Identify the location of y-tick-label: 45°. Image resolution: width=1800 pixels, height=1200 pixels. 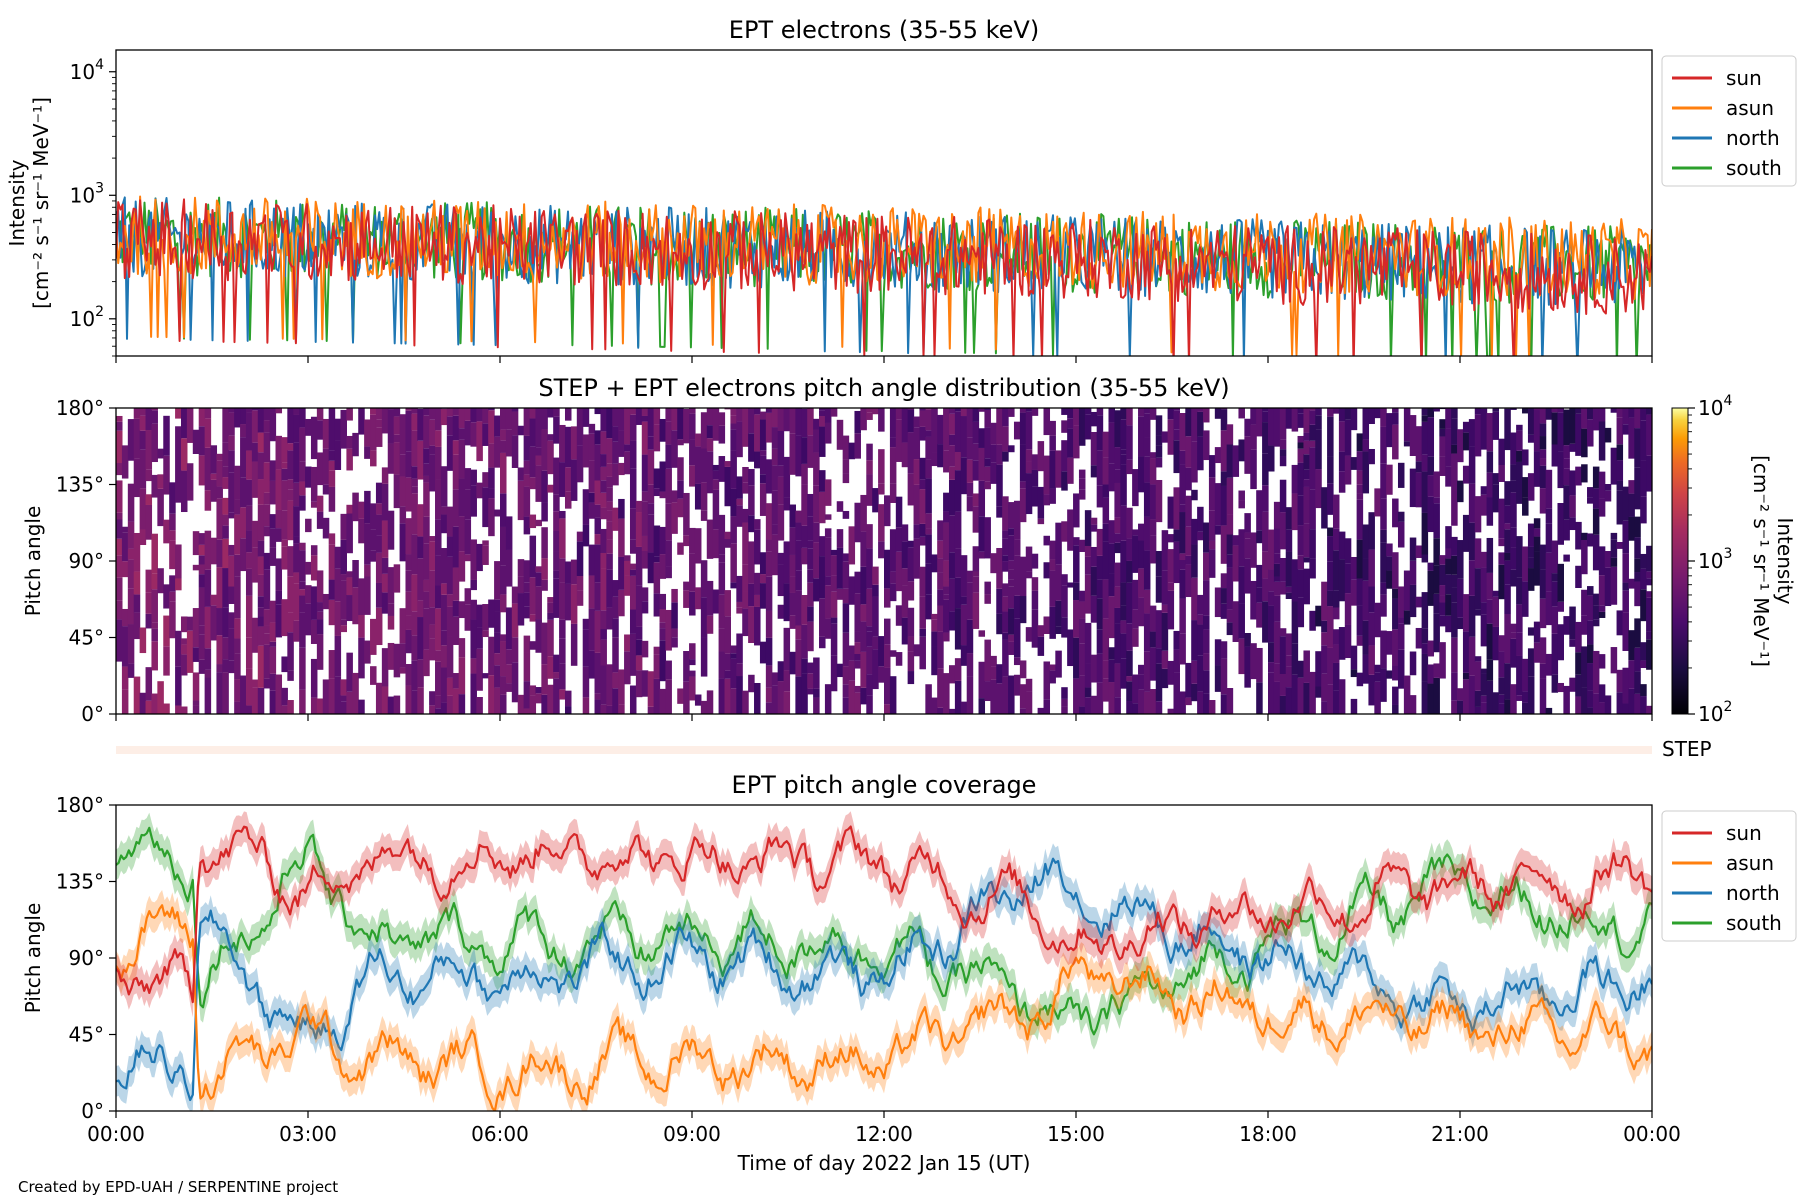
(86, 1035).